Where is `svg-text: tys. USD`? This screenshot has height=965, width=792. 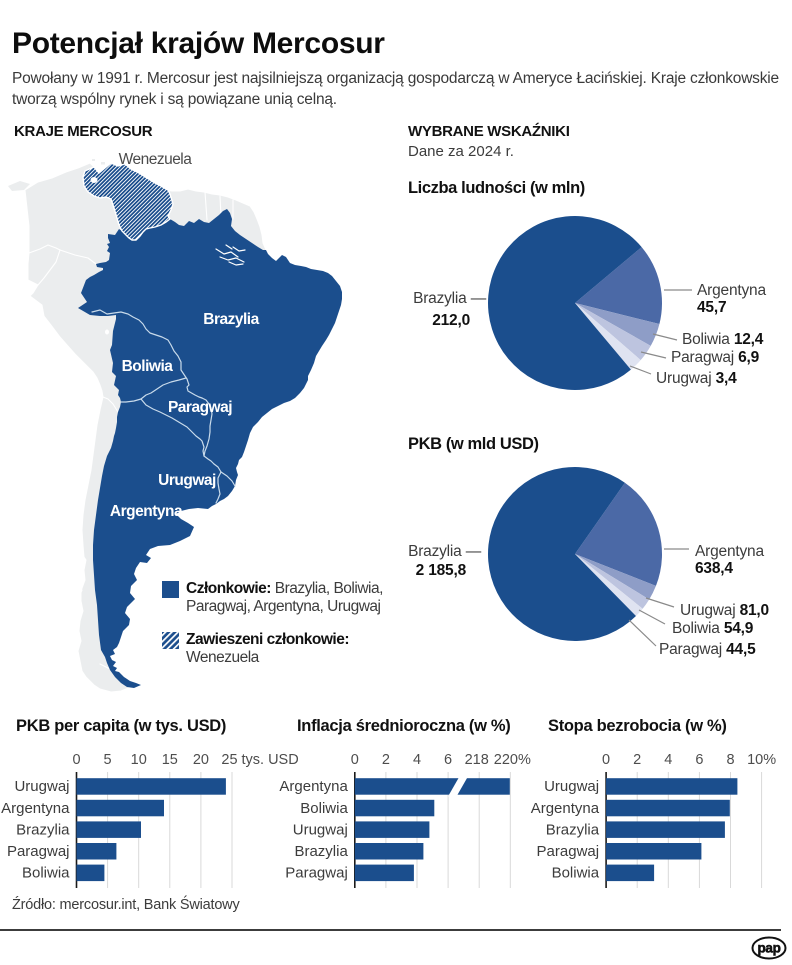
svg-text: tys. USD is located at coordinates (270, 760).